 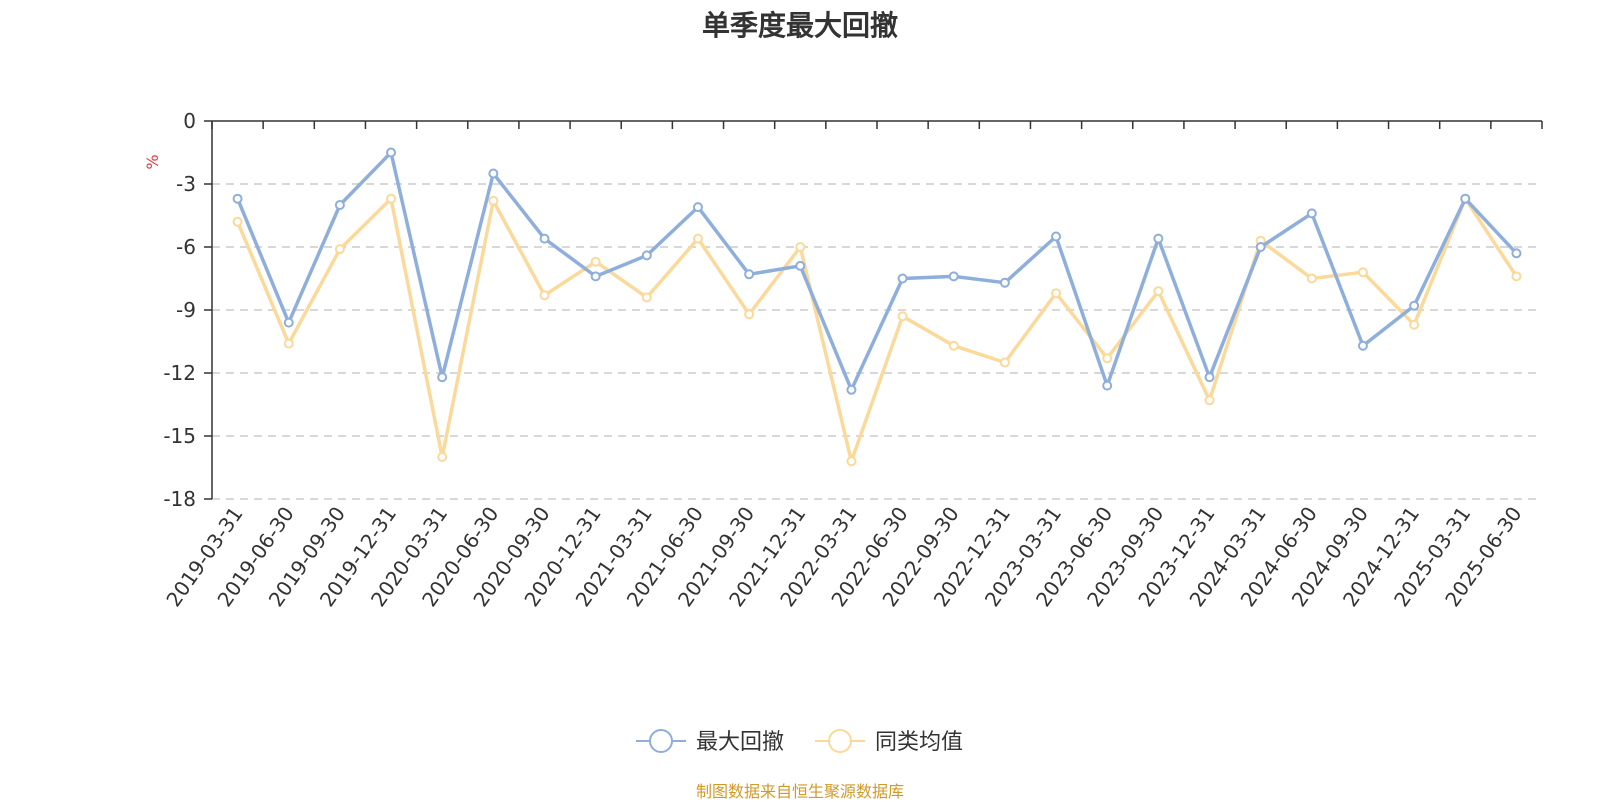 What do you see at coordinates (799, 791) in the screenshot?
I see `data-source-note: 制图数据来自恒生聚源数据库` at bounding box center [799, 791].